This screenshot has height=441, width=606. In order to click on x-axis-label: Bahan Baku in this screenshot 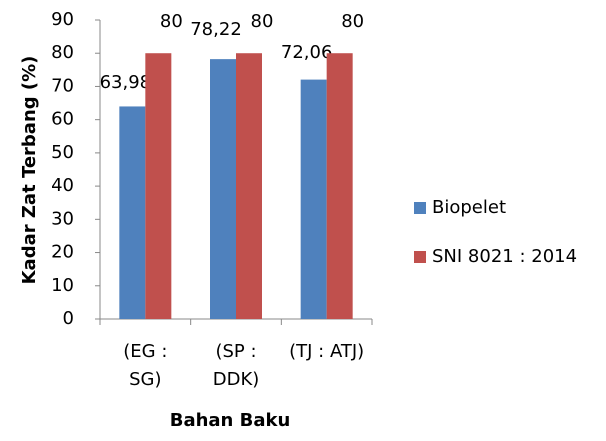, I will do `click(230, 420)`.